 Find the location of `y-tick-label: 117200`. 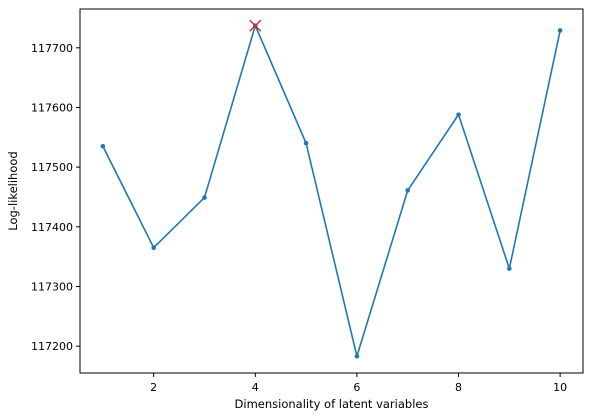

y-tick-label: 117200 is located at coordinates (52, 346).